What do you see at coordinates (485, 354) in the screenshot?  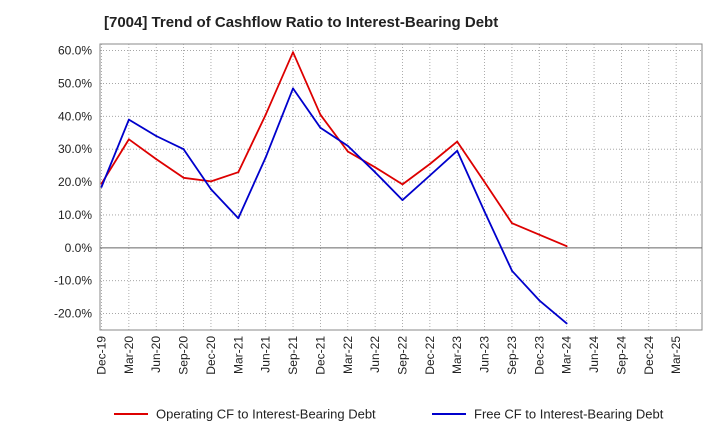 I see `x-tick-label: Jun-23` at bounding box center [485, 354].